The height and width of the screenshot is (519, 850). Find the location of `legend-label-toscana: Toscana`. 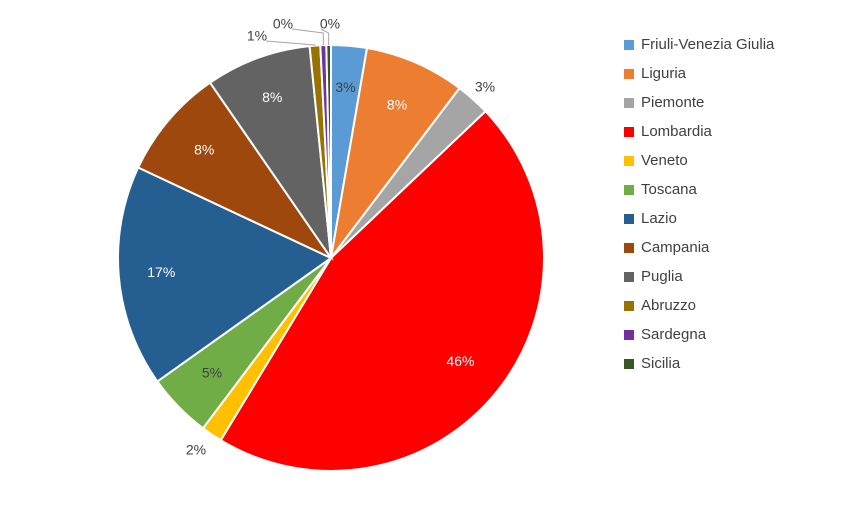

legend-label-toscana: Toscana is located at coordinates (669, 189).